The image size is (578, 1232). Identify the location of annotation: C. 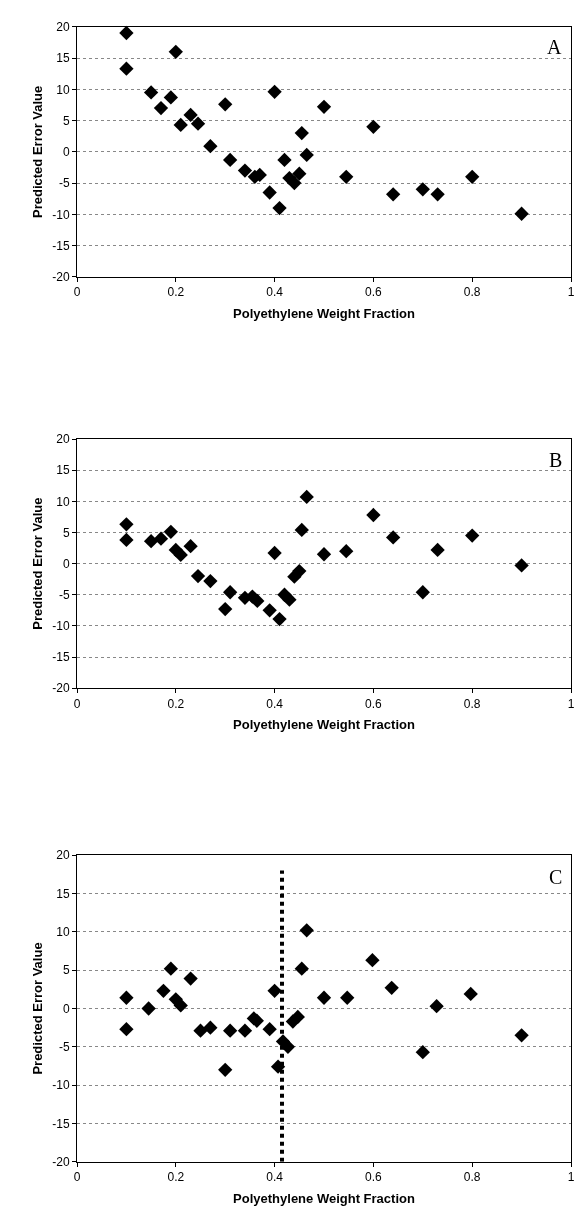
(556, 877).